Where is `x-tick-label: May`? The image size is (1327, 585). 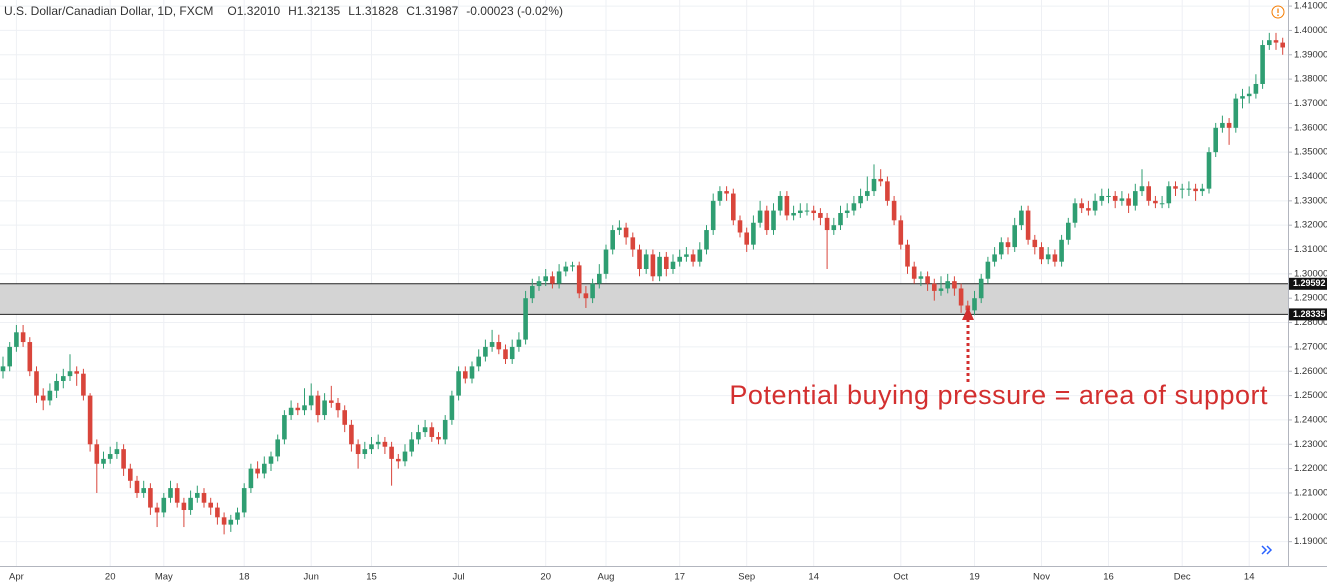 x-tick-label: May is located at coordinates (164, 577).